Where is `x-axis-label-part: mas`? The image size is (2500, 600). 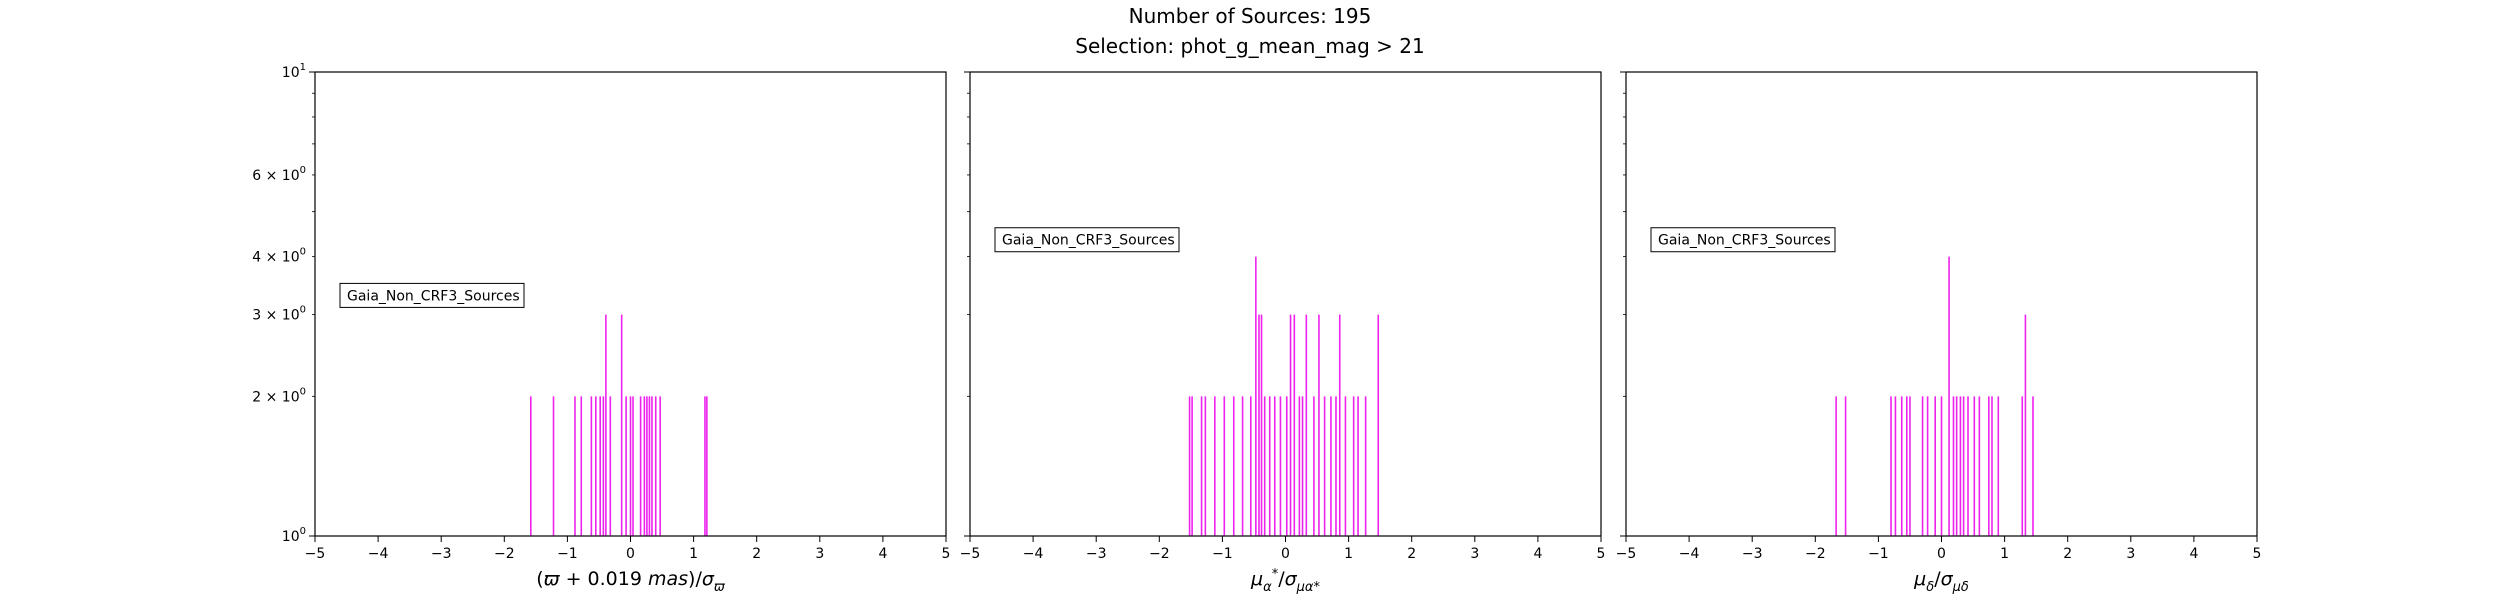 x-axis-label-part: mas is located at coordinates (668, 579).